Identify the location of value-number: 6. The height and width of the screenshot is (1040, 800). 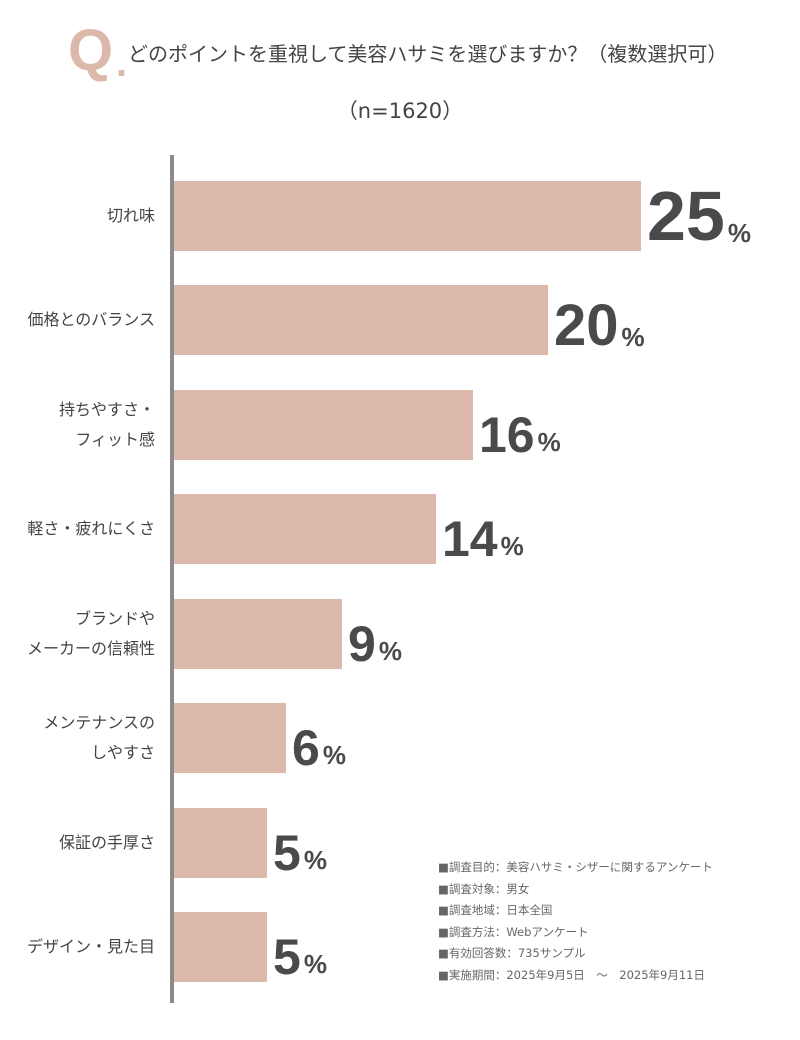
(306, 748).